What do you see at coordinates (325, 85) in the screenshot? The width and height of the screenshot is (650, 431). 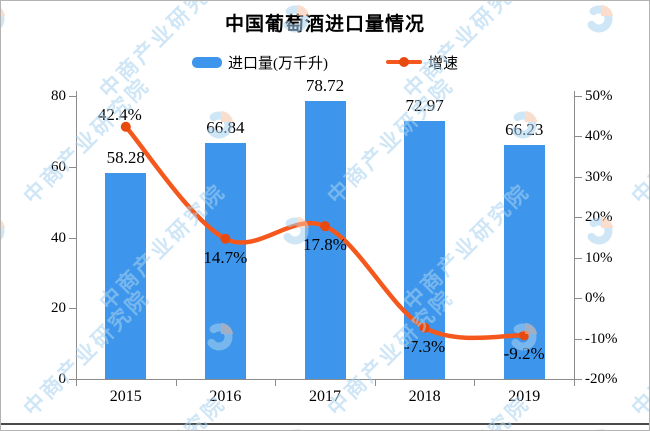 I see `bar-value-label-2017: 78.72` at bounding box center [325, 85].